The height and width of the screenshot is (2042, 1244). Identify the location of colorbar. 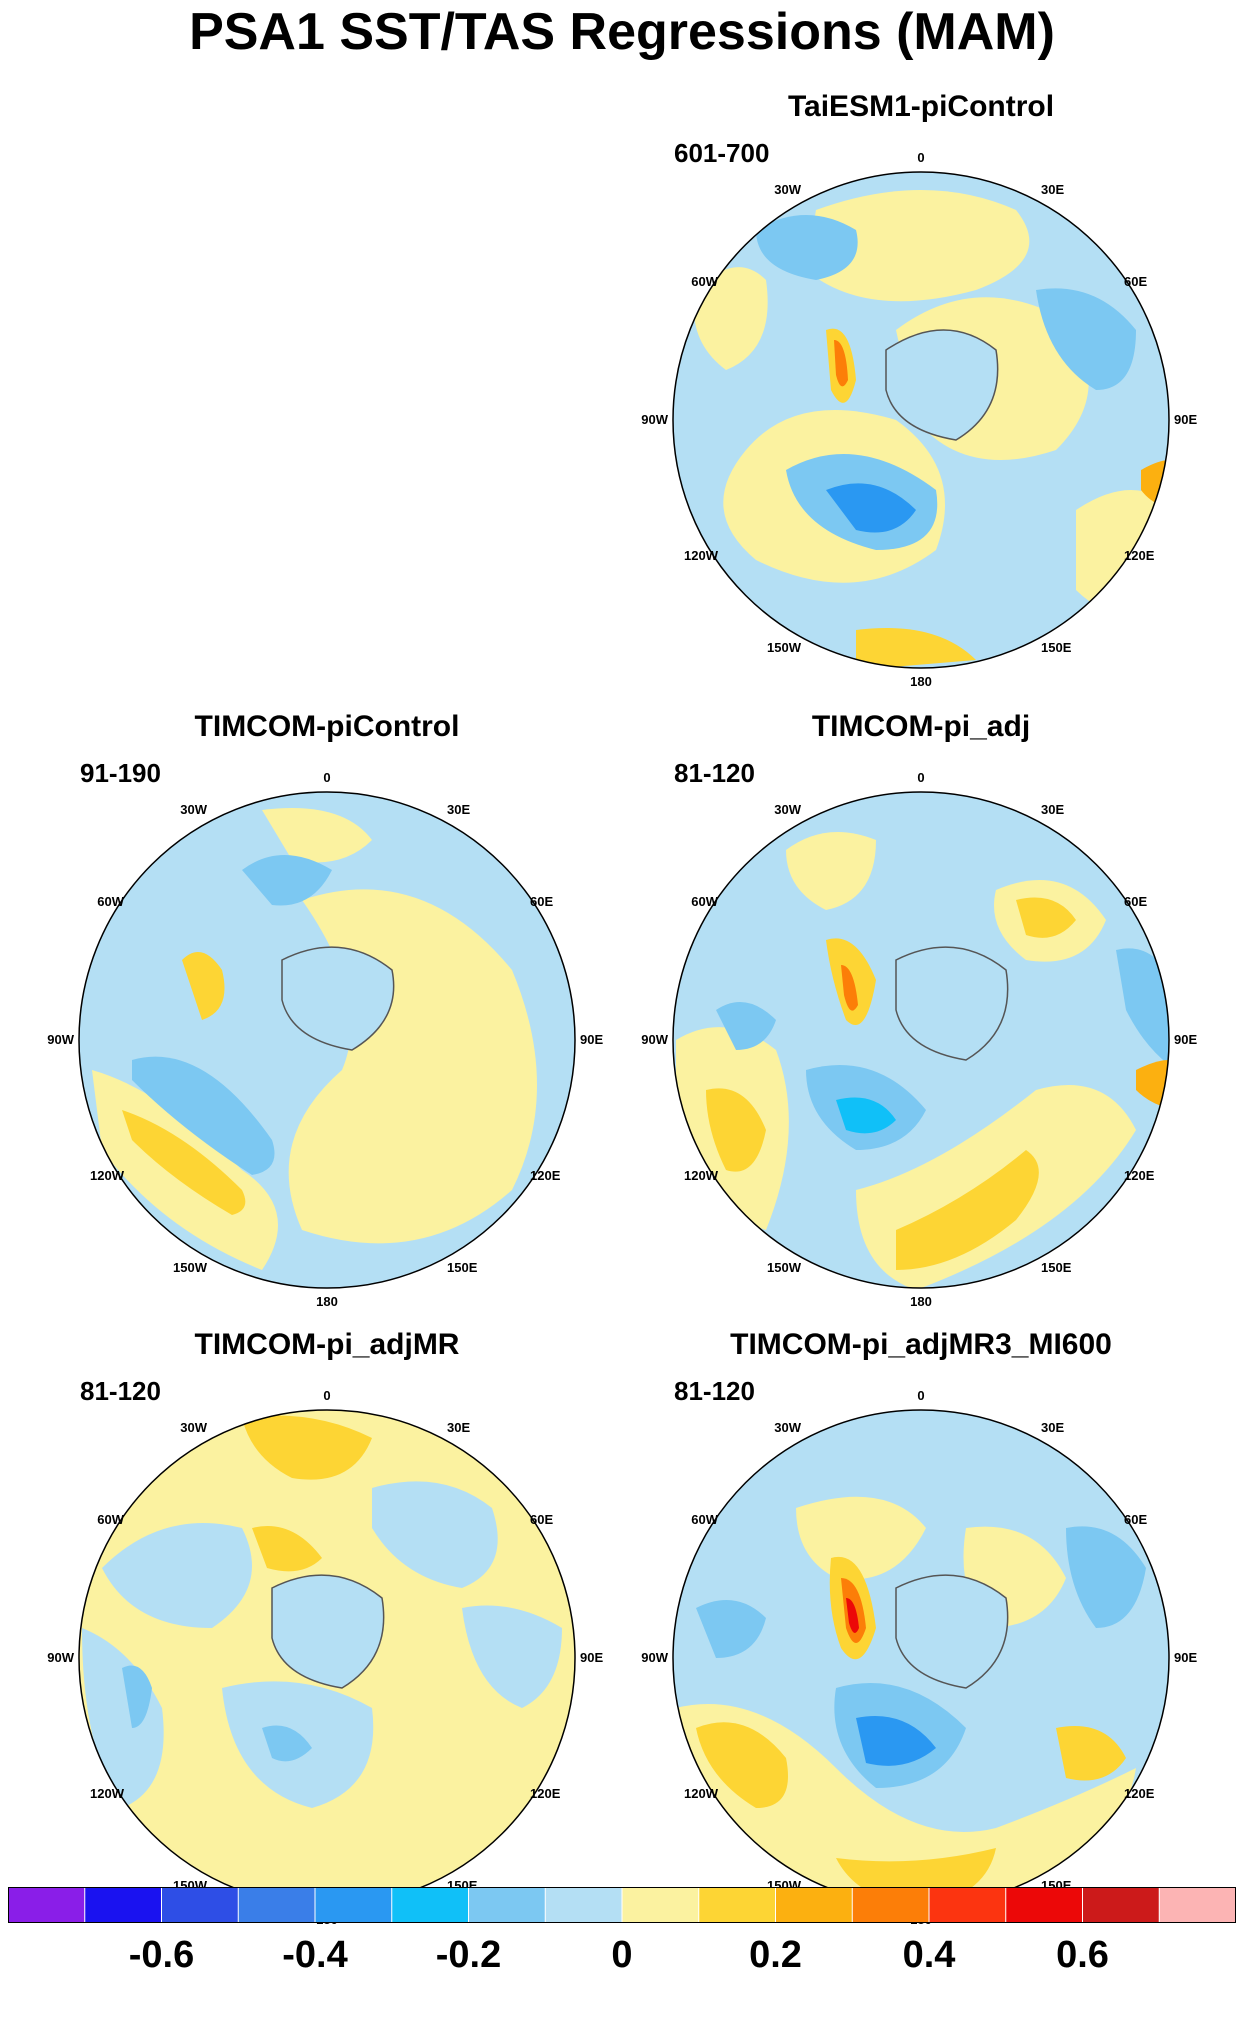
(622, 1905).